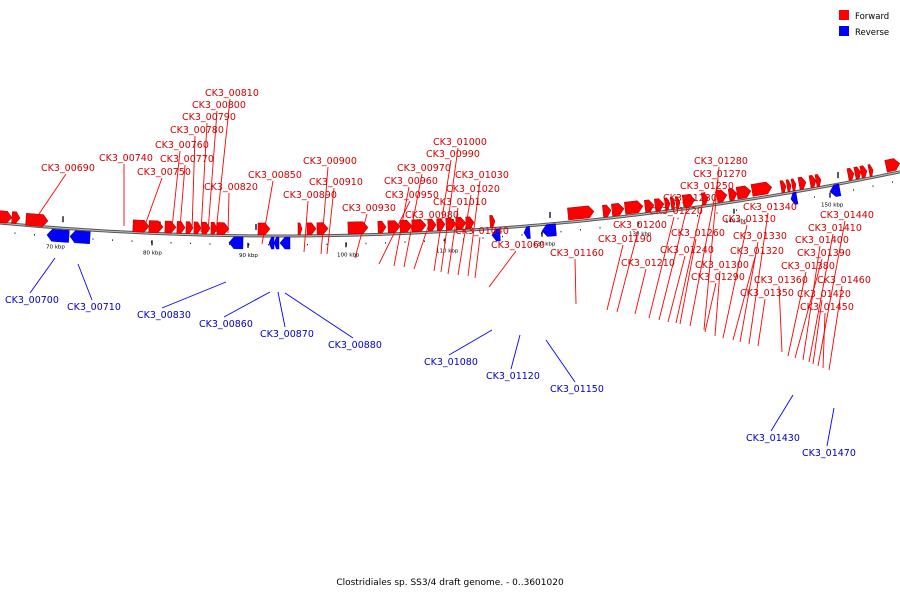  Describe the element at coordinates (864, 24) in the screenshot. I see `legend: Forward Reverse` at that location.